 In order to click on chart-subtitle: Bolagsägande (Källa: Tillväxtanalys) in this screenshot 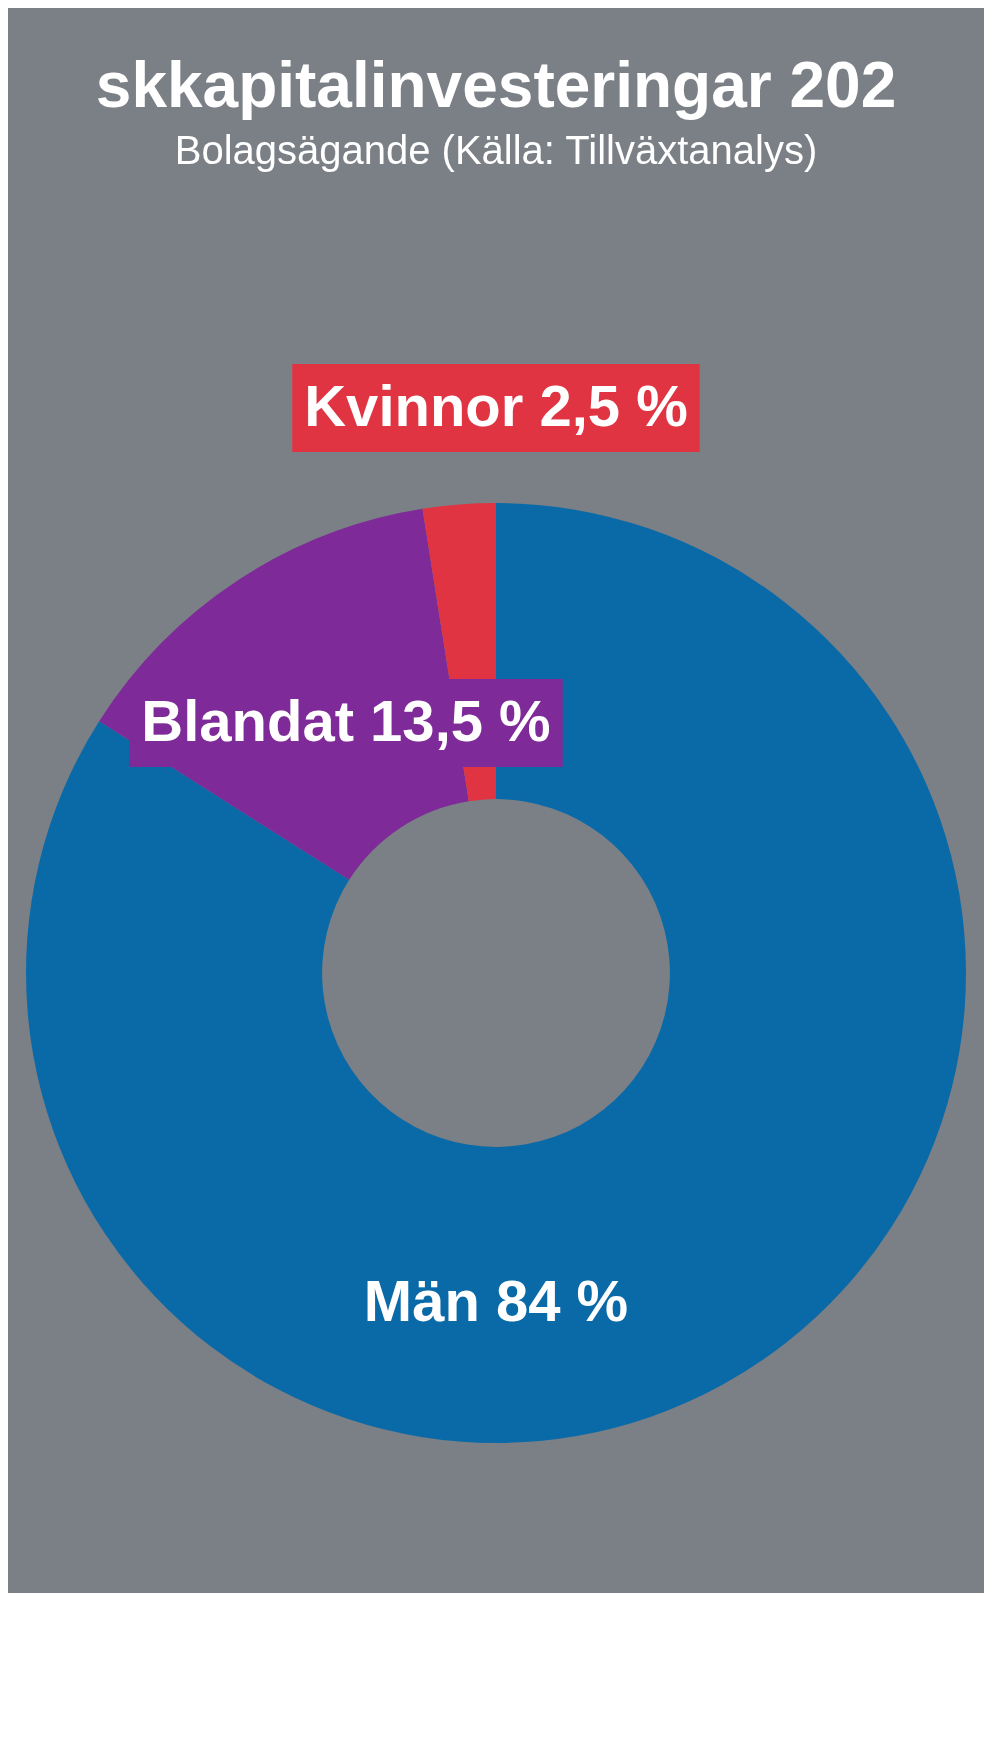, I will do `click(496, 150)`.